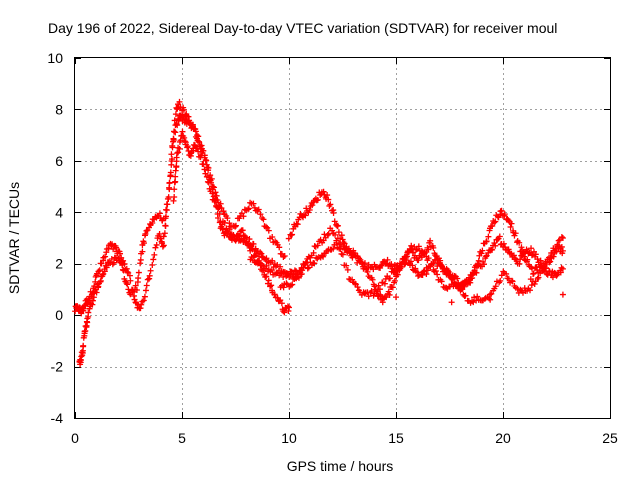 Image resolution: width=640 pixels, height=480 pixels. What do you see at coordinates (57, 367) in the screenshot?
I see `y-tick-label: -2` at bounding box center [57, 367].